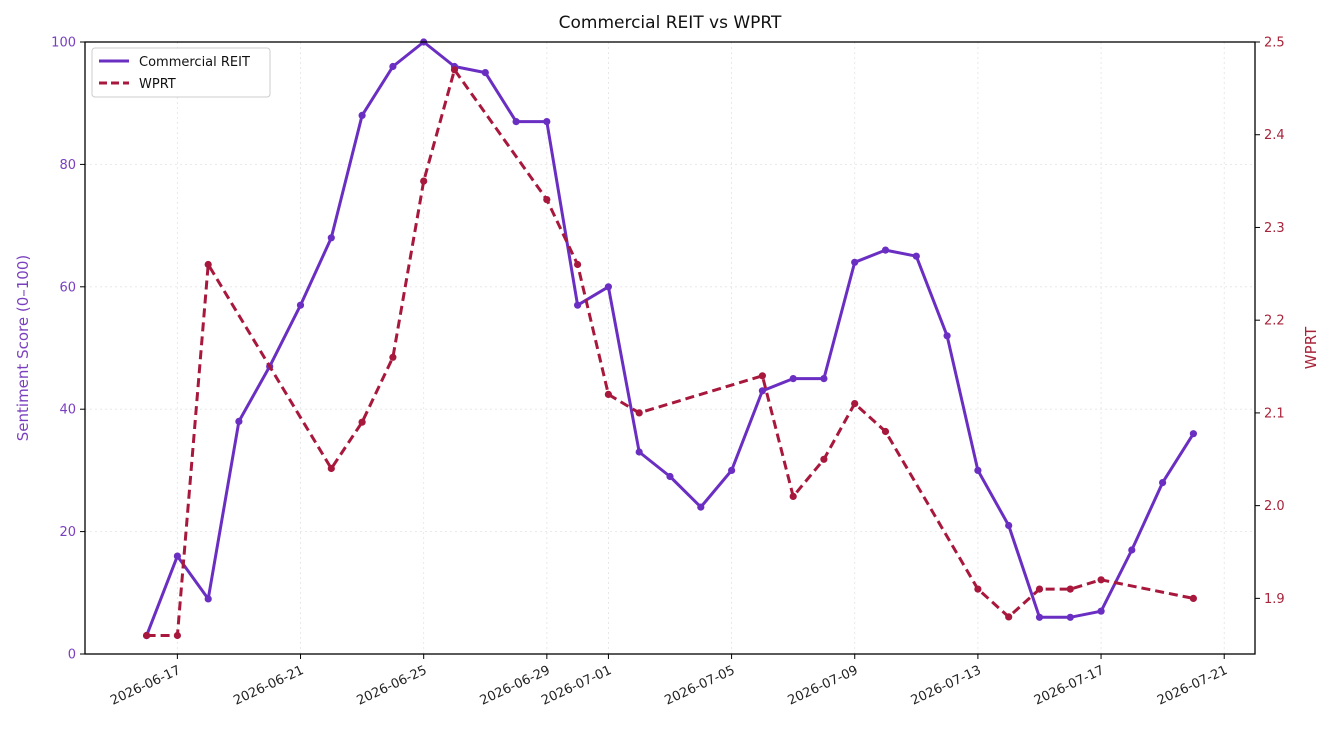  Describe the element at coordinates (699, 686) in the screenshot. I see `x-tick-label: 2026-07-05` at that location.